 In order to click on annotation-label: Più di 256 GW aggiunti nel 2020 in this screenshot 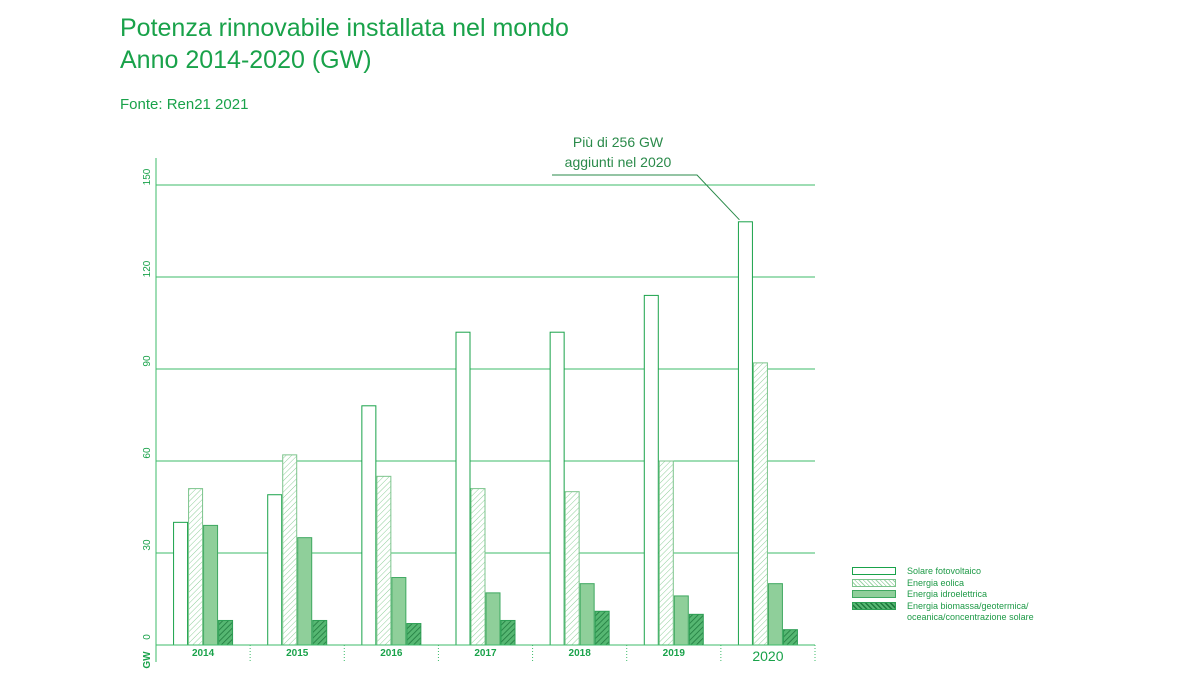, I will do `click(618, 152)`.